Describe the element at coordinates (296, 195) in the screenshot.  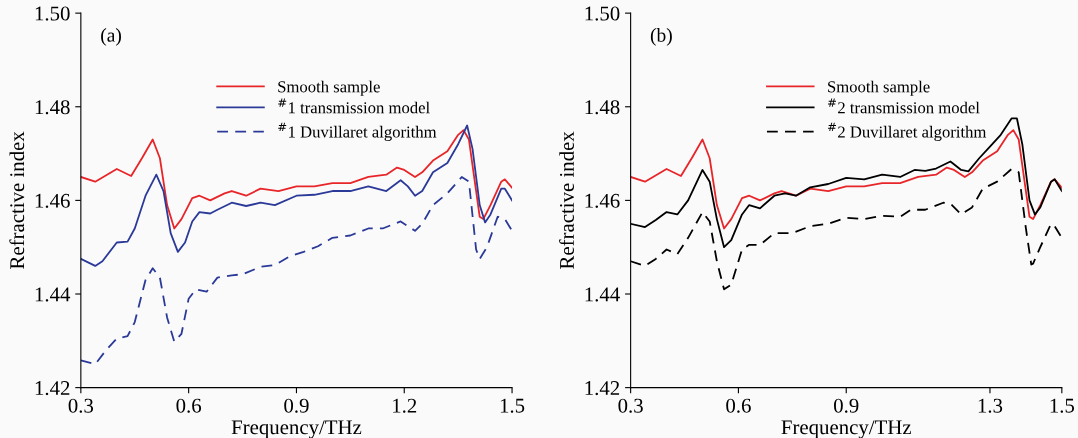
I see `line-series` at that location.